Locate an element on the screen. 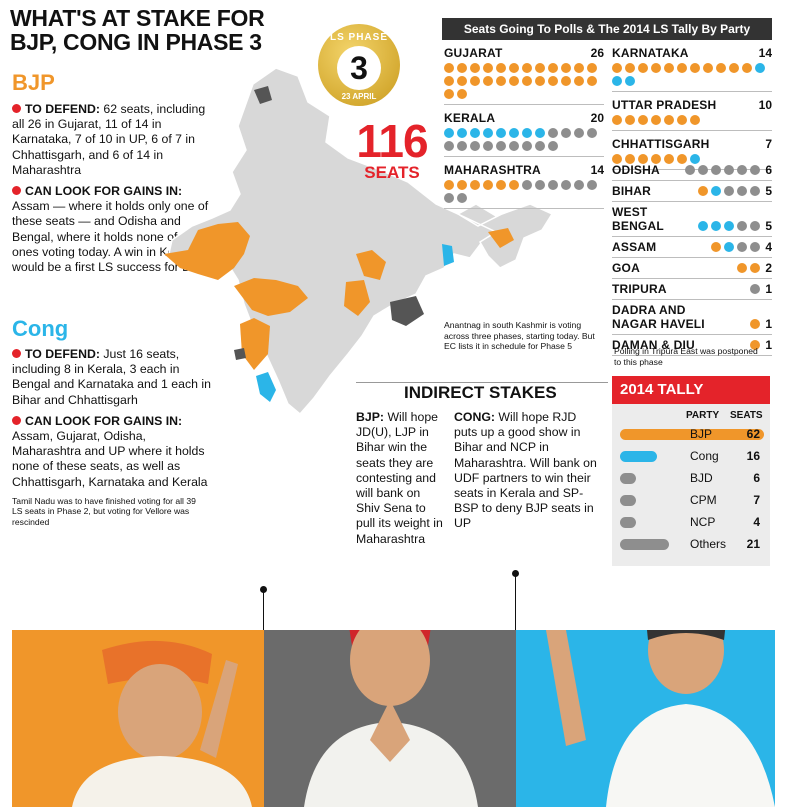 This screenshot has width=787, height=807. bullet-icon is located at coordinates (16, 353).